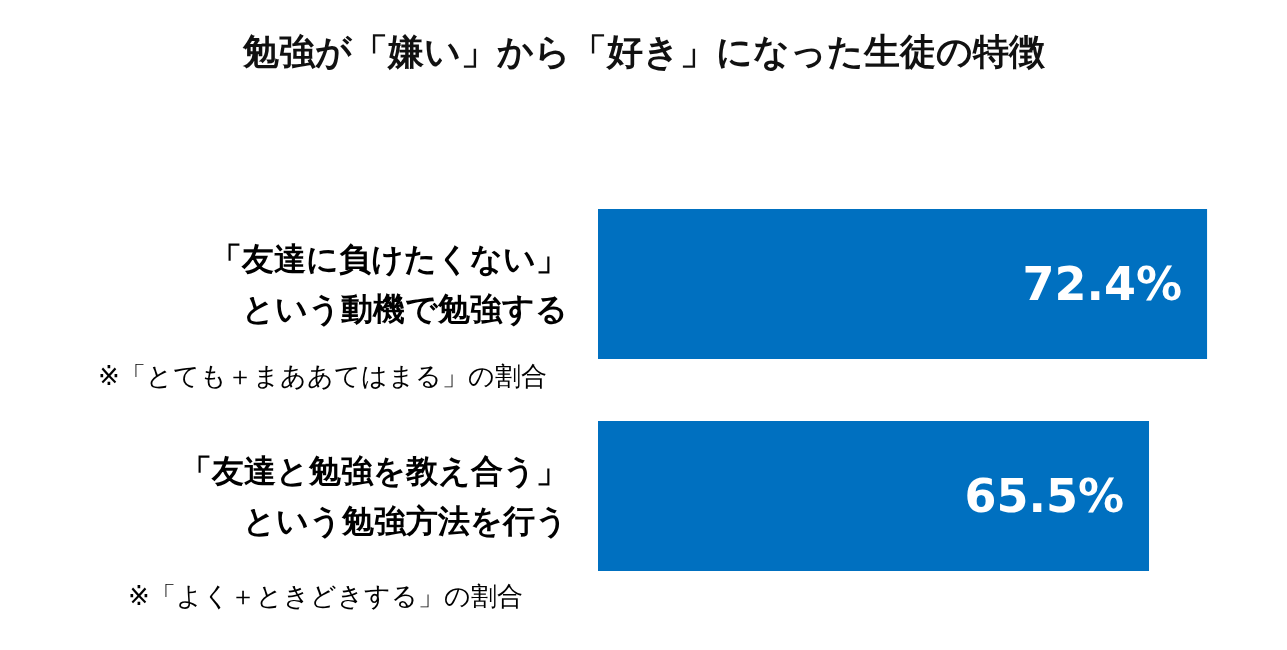 This screenshot has height=650, width=1287. Describe the element at coordinates (325, 596) in the screenshot. I see `text: ※「よく＋ときどきする」の割合` at that location.